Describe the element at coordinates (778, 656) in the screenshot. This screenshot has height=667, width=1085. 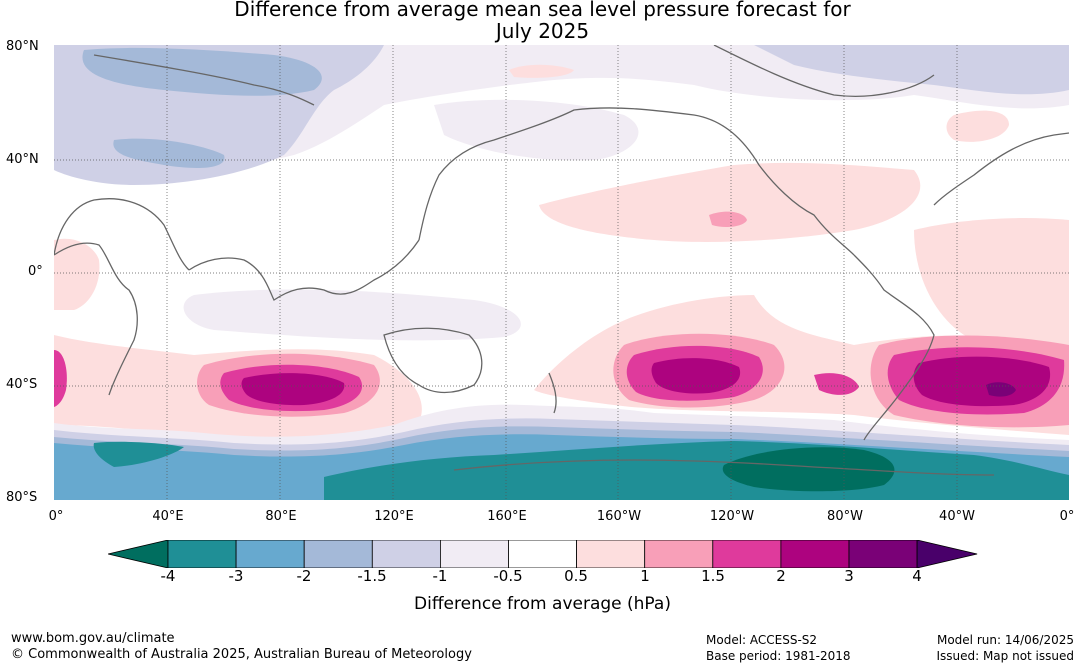
I see `footer-base-period: Base period: 1981-2018` at that location.